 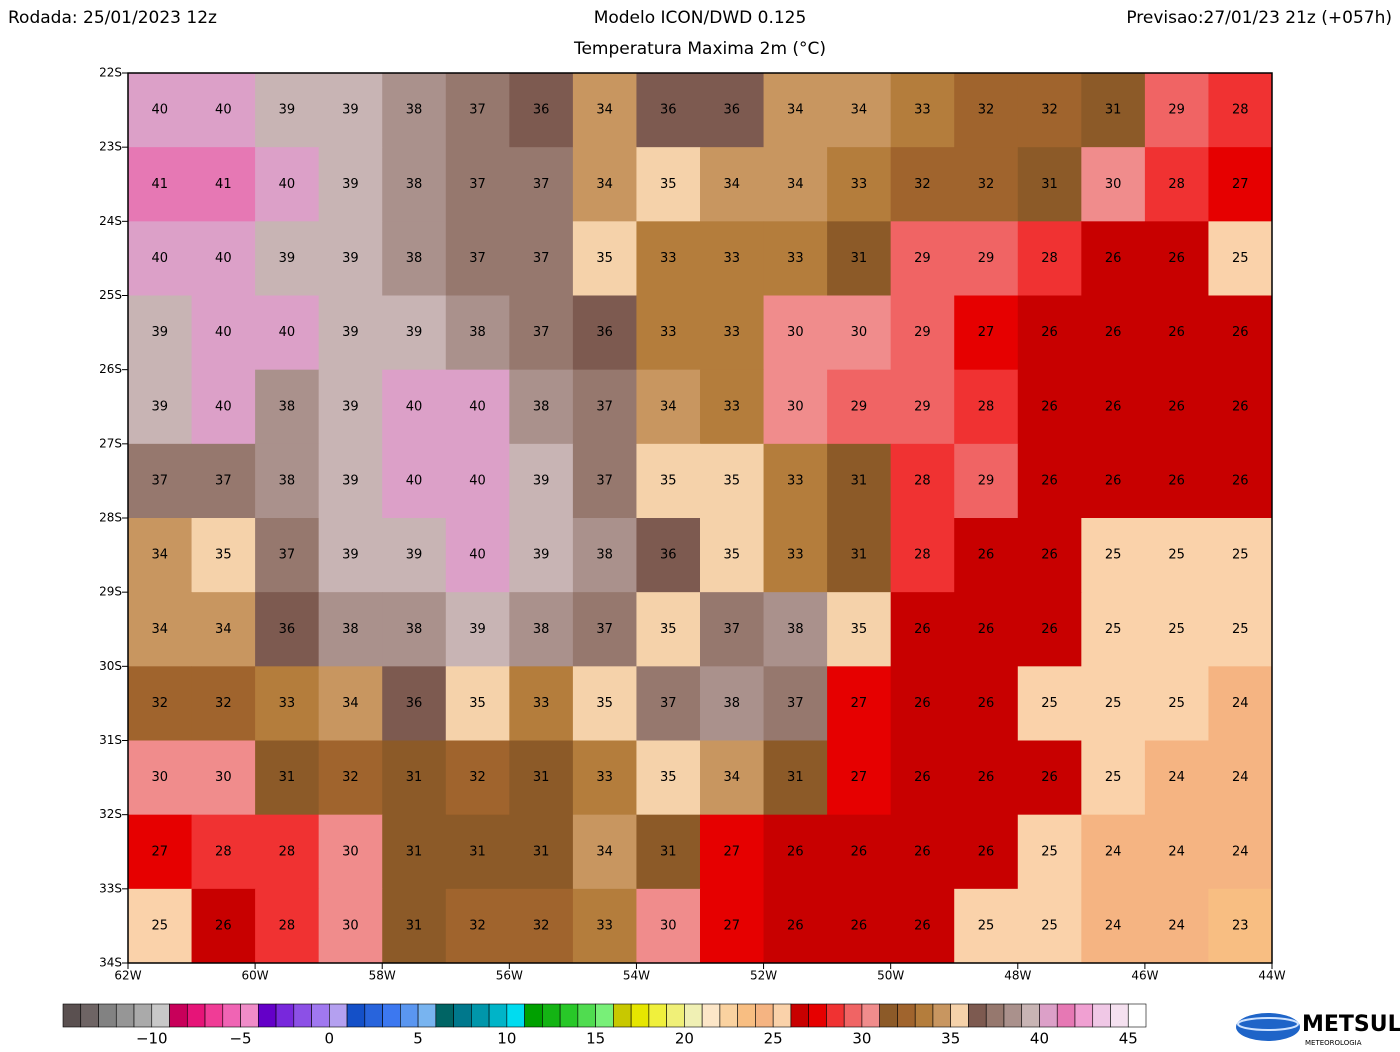 I want to click on lon-label: 60W, so click(x=255, y=976).